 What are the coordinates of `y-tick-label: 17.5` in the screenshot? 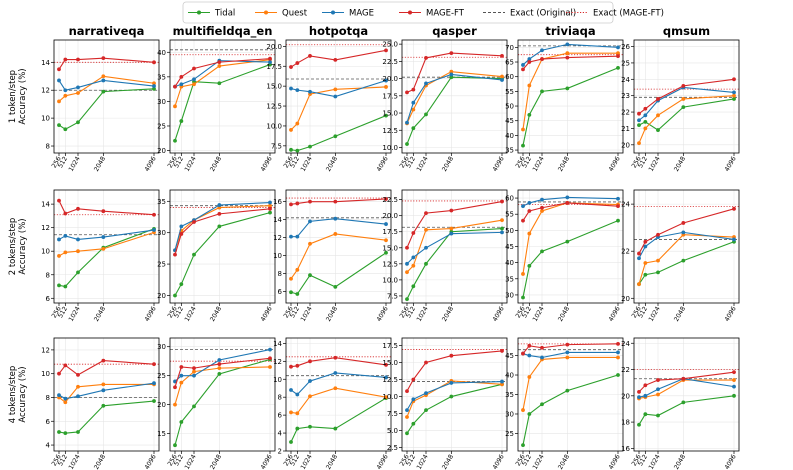 It's located at (390, 232).